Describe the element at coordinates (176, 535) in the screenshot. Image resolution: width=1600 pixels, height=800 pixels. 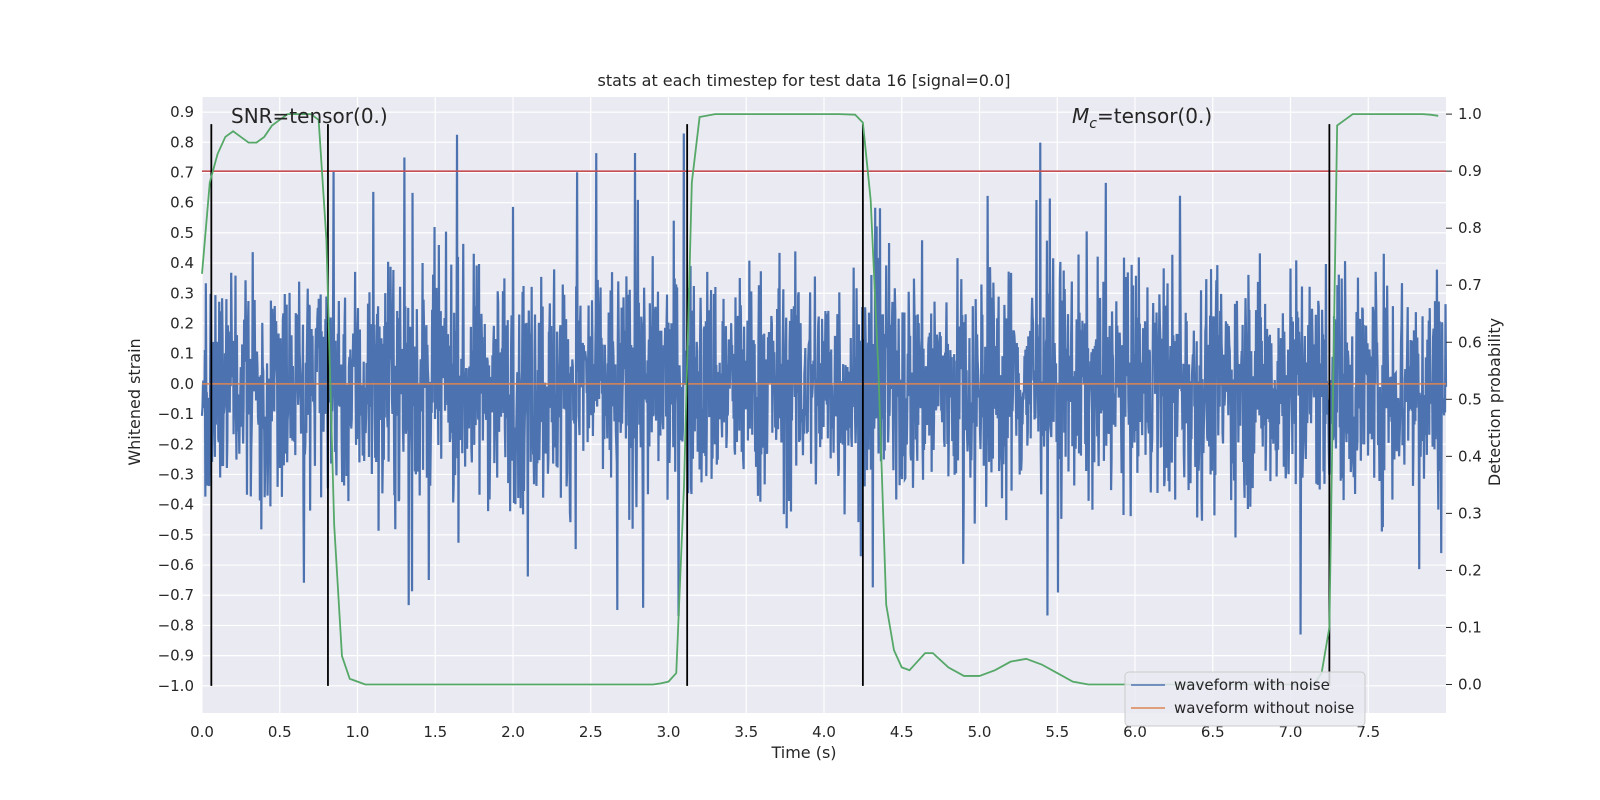
I see `y-tick-label: −0.5` at that location.